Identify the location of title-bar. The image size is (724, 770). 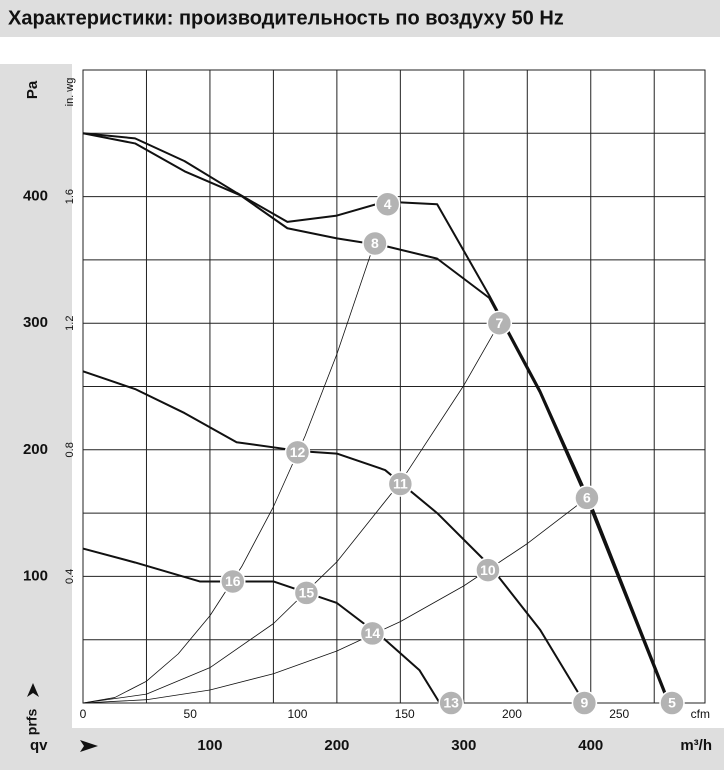
(360, 18).